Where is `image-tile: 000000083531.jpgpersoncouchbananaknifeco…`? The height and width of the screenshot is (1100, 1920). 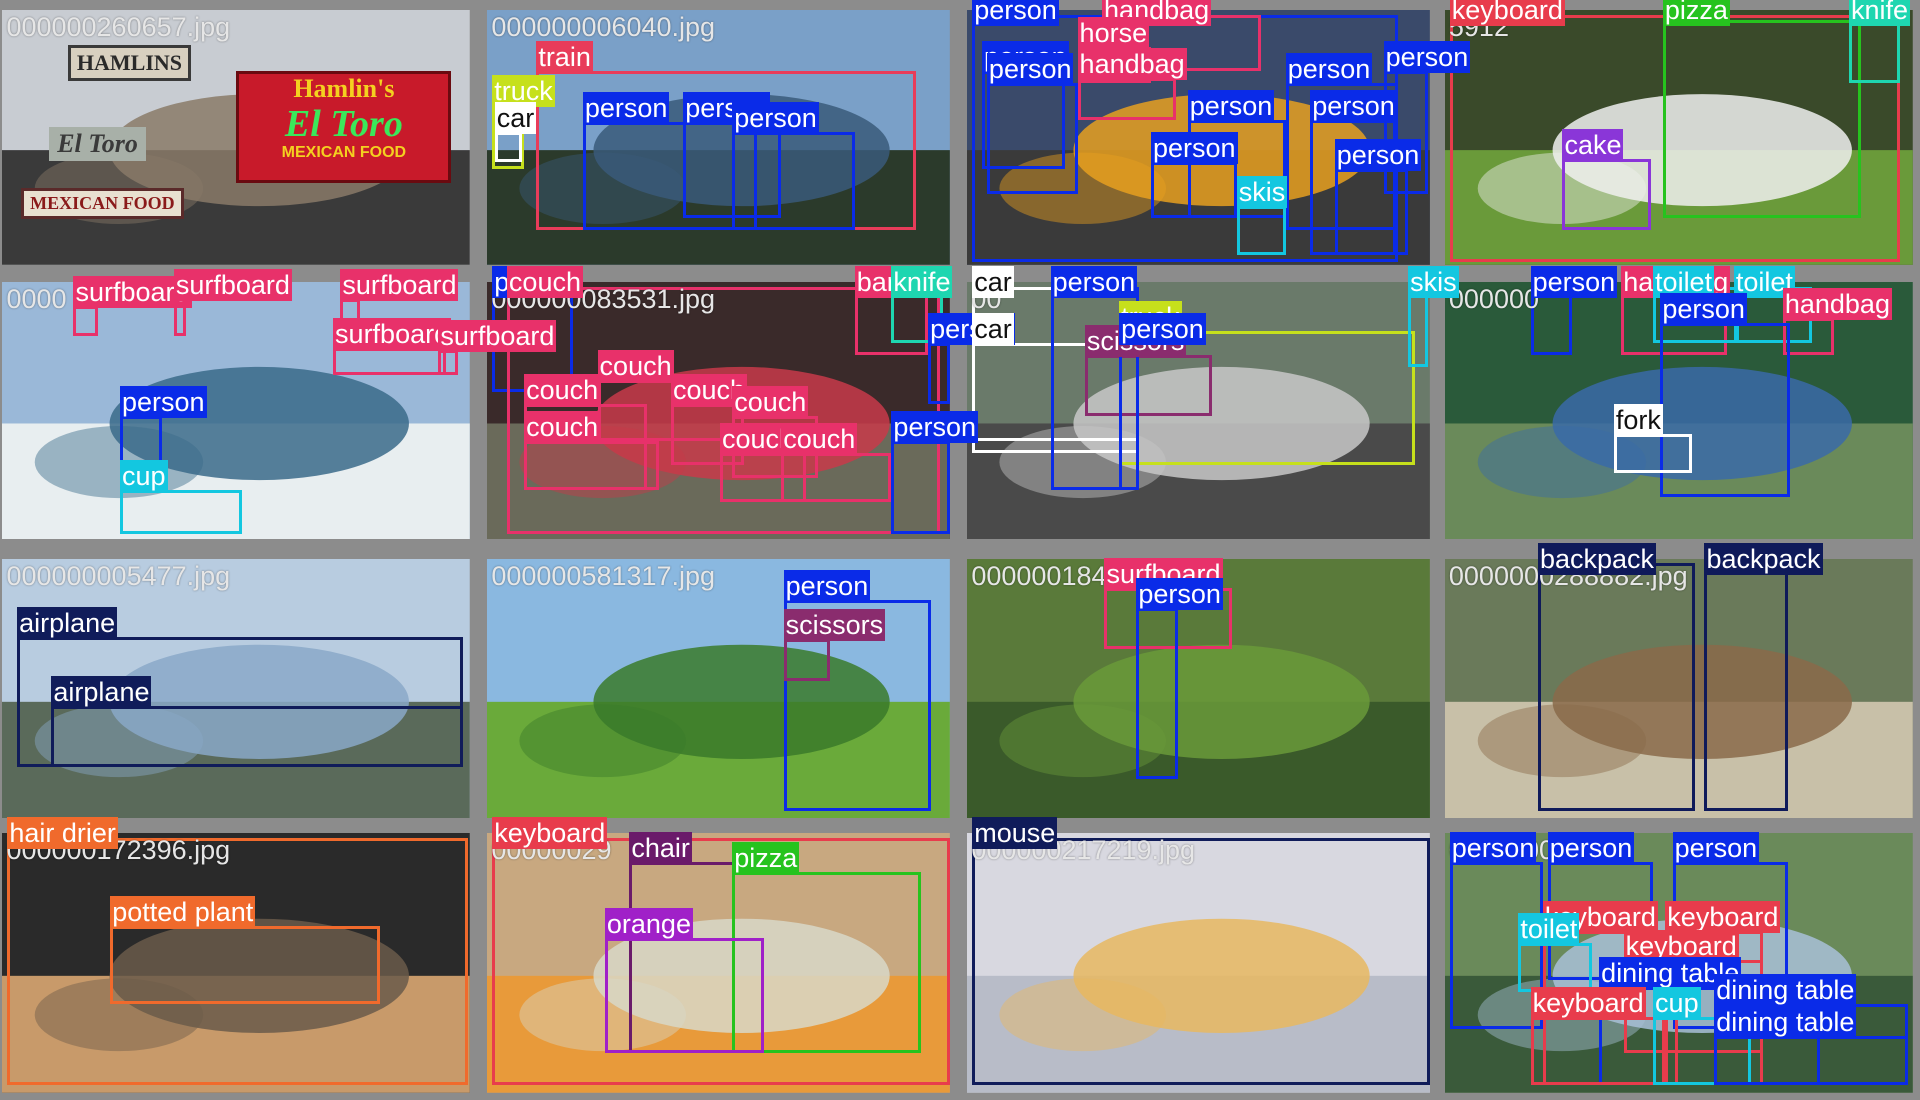
image-tile: 000000083531.jpgpersoncouchbananaknifeco… is located at coordinates (751, 402).